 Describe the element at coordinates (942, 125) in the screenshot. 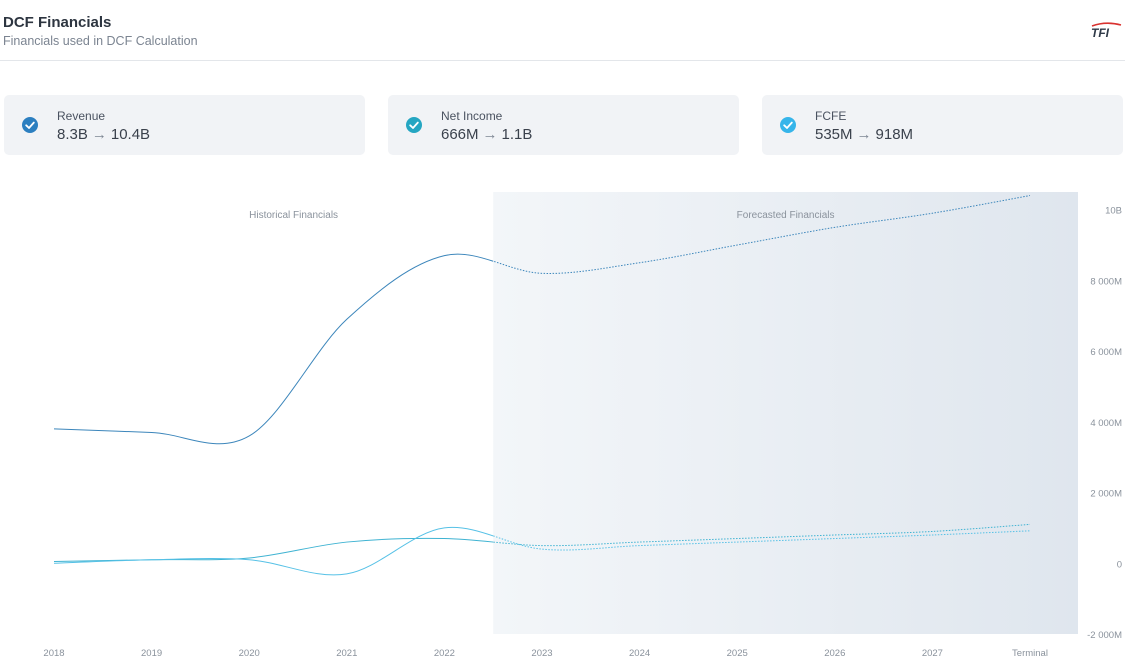

I see `metric-card-fcfe: FCFE 535M → 918M` at that location.